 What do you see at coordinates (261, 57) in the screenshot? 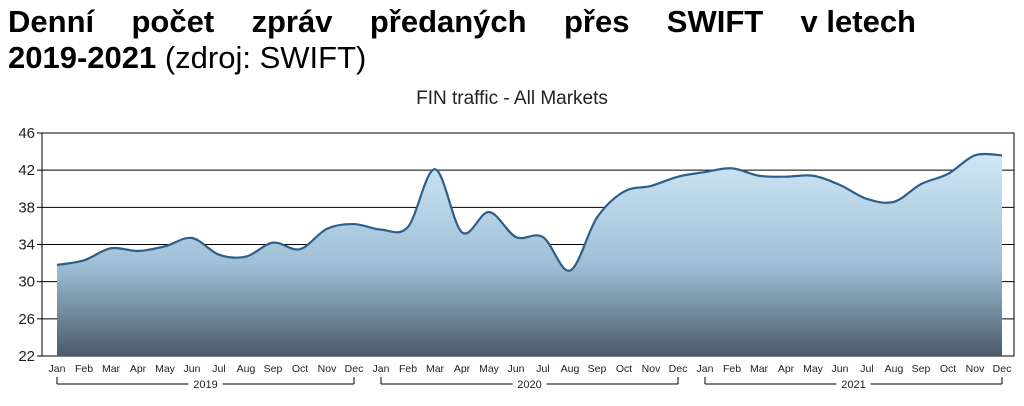
I see `heading-source: (zdroj: SWIFT)` at bounding box center [261, 57].